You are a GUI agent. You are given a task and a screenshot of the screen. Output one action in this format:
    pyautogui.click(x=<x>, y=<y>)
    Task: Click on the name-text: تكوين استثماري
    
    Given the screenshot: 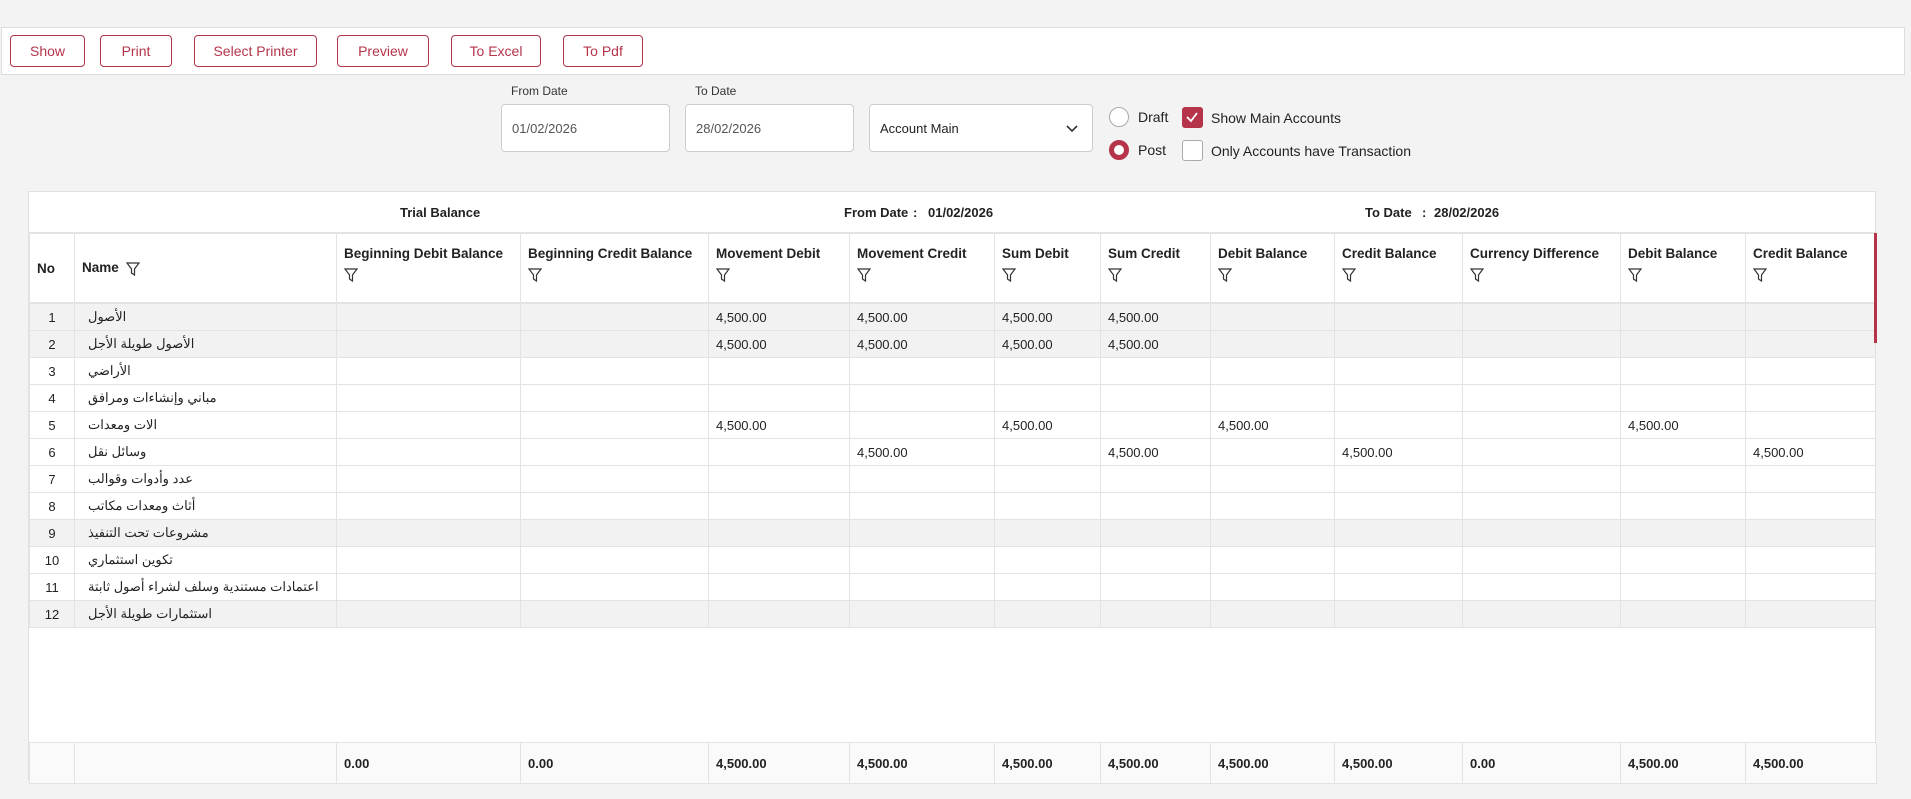 What is the action you would take?
    pyautogui.click(x=130, y=559)
    